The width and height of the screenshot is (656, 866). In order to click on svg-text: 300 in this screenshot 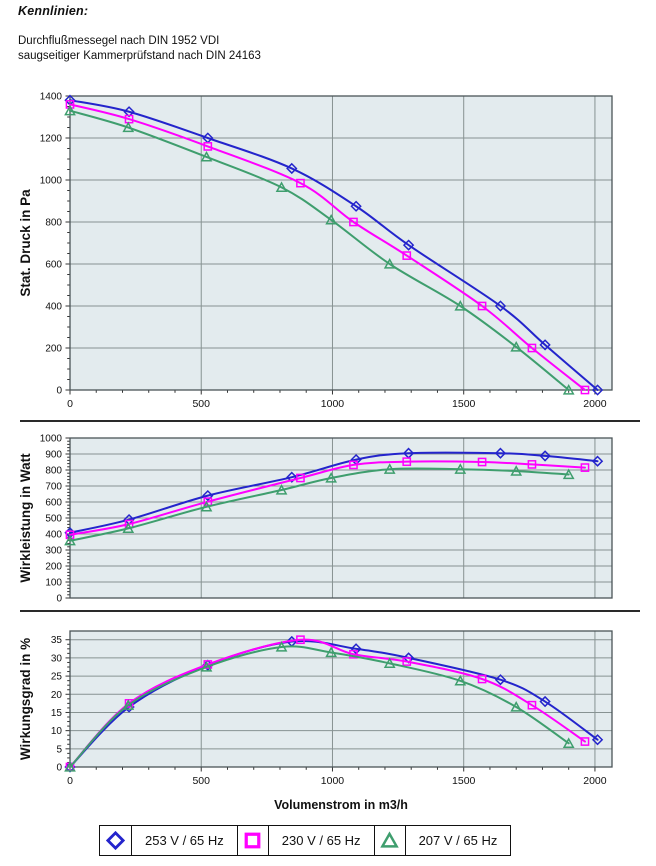, I will do `click(53, 551)`.